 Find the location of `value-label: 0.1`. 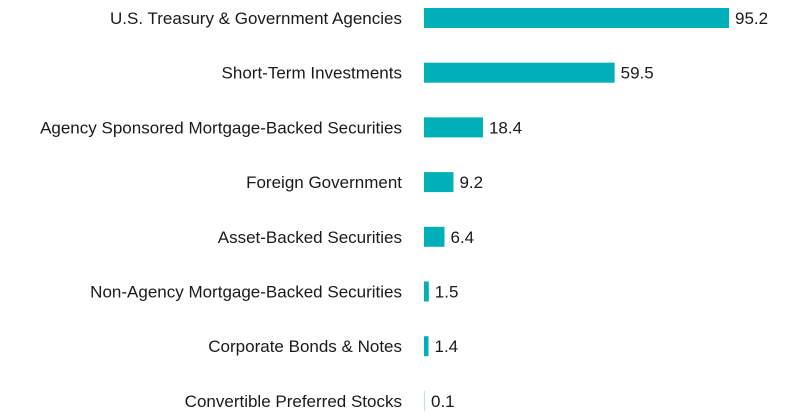

value-label: 0.1 is located at coordinates (443, 401).